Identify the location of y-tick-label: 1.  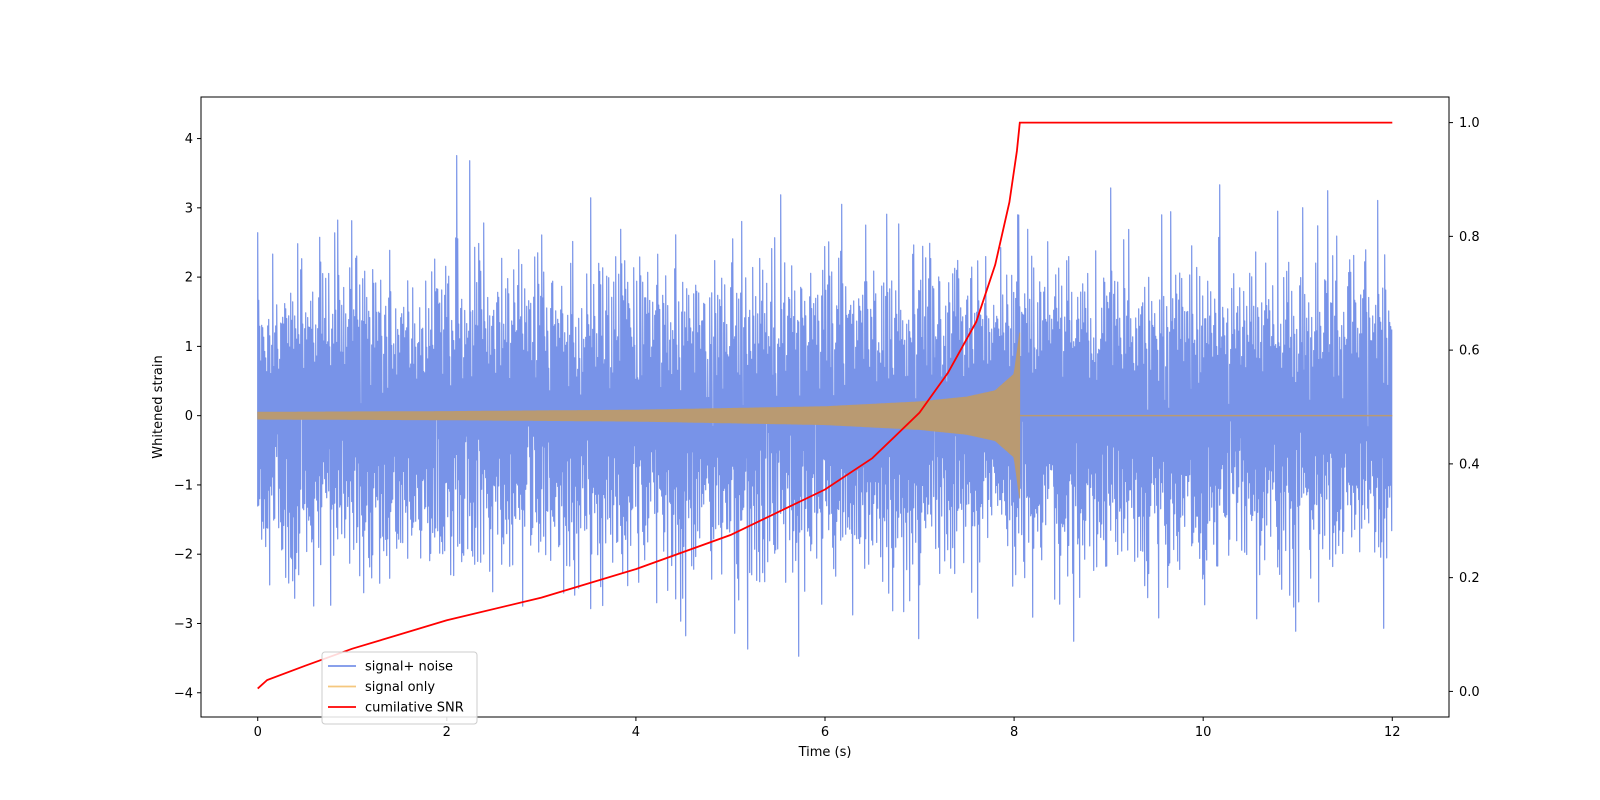
(189, 347).